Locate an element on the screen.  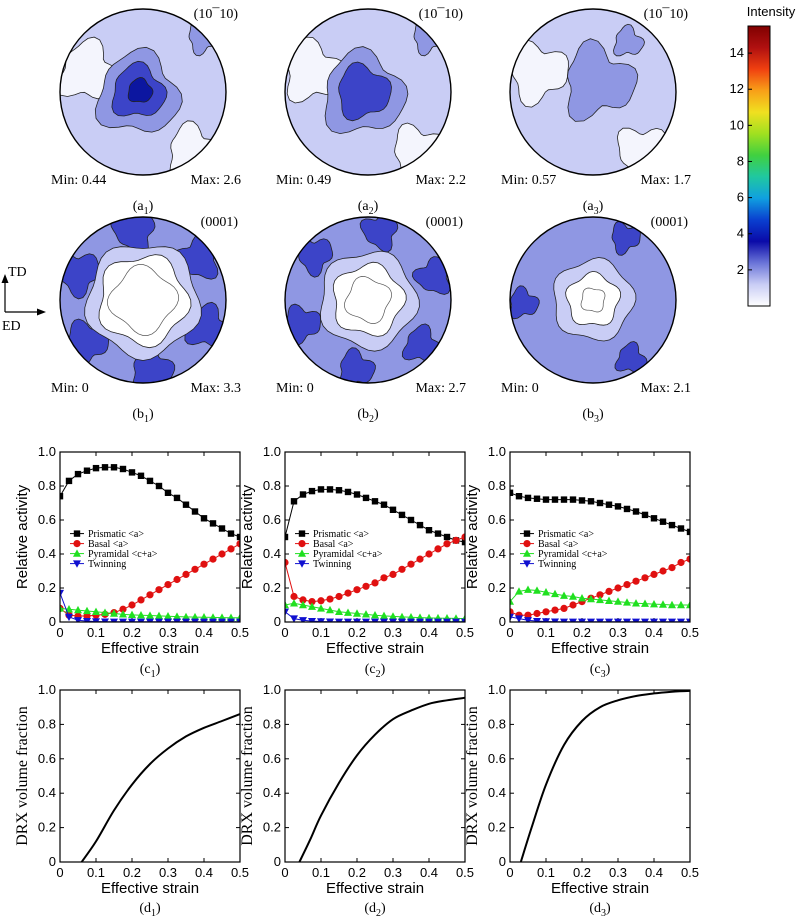
panel-label-b1-open: ( is located at coordinates (134, 414).